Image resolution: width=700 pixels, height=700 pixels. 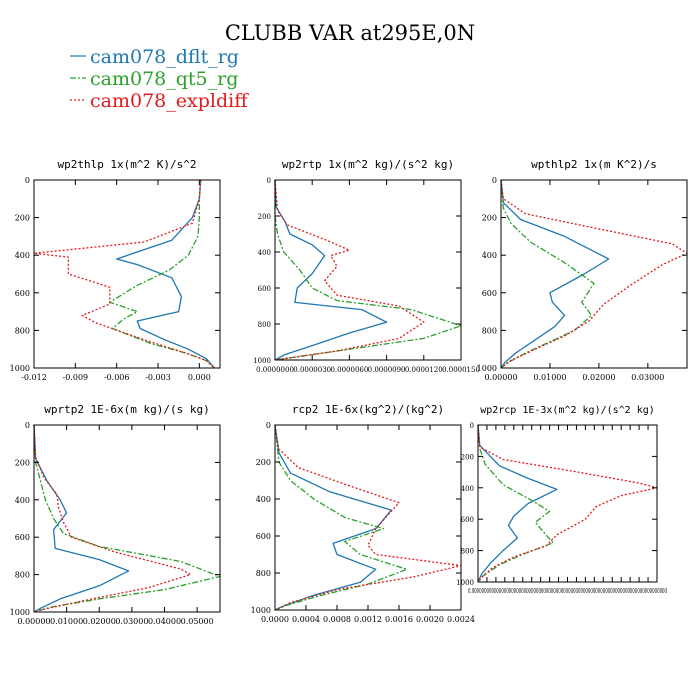 I want to click on legend-entry-dflt: cam078_dflt_rg, so click(x=154, y=57).